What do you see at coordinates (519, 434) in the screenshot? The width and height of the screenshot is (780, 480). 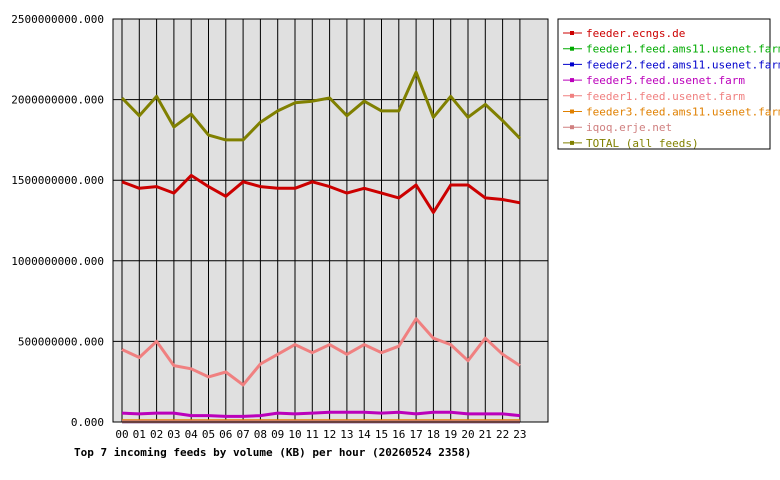 I see `x-tick-label: 23` at bounding box center [519, 434].